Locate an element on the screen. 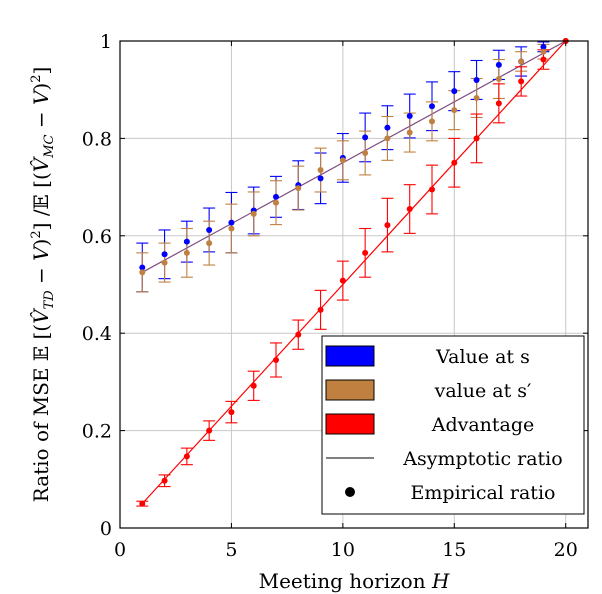  y-tick-label: 1 is located at coordinates (106, 42).